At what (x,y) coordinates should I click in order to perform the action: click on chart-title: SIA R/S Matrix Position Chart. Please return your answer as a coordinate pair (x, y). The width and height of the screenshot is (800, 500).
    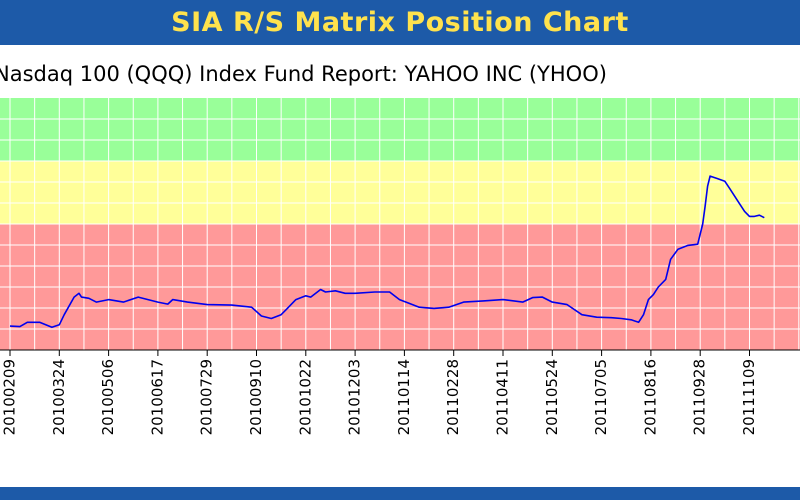
    Looking at the image, I should click on (400, 22).